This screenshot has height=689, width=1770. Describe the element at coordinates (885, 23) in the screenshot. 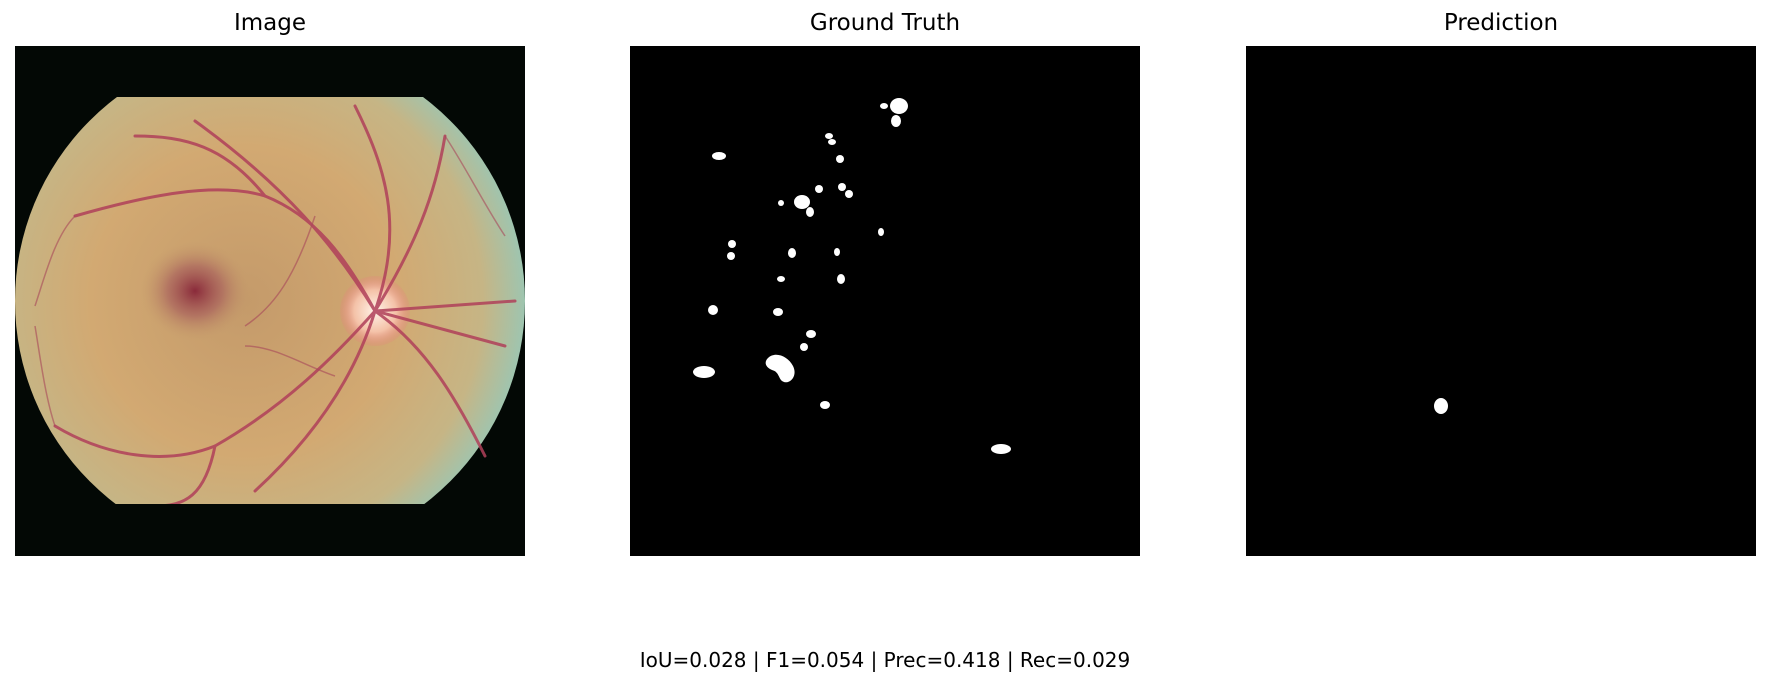

I see `ground-truth-panel-title: Ground Truth` at that location.